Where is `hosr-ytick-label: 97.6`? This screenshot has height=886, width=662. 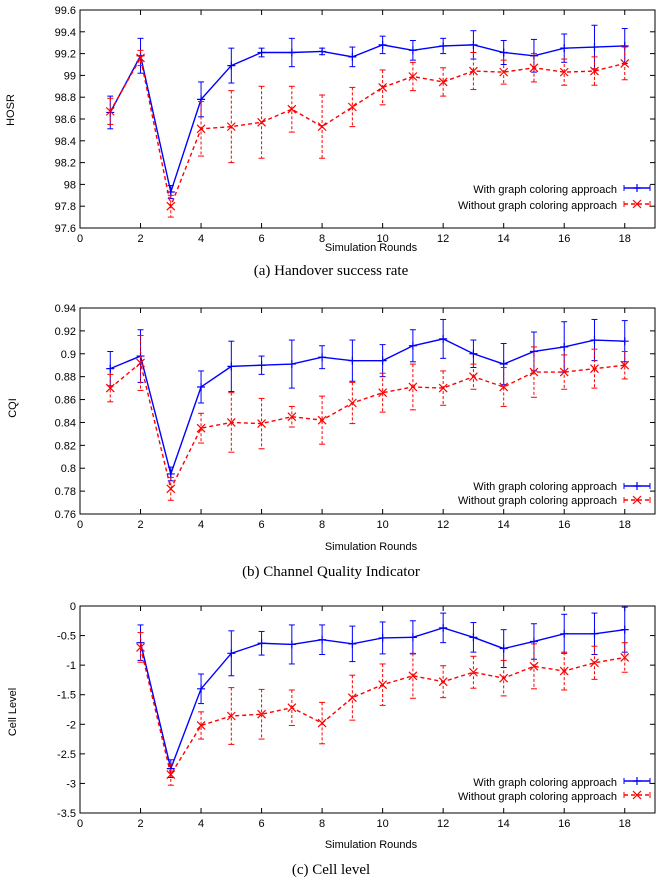 hosr-ytick-label: 97.6 is located at coordinates (65, 229).